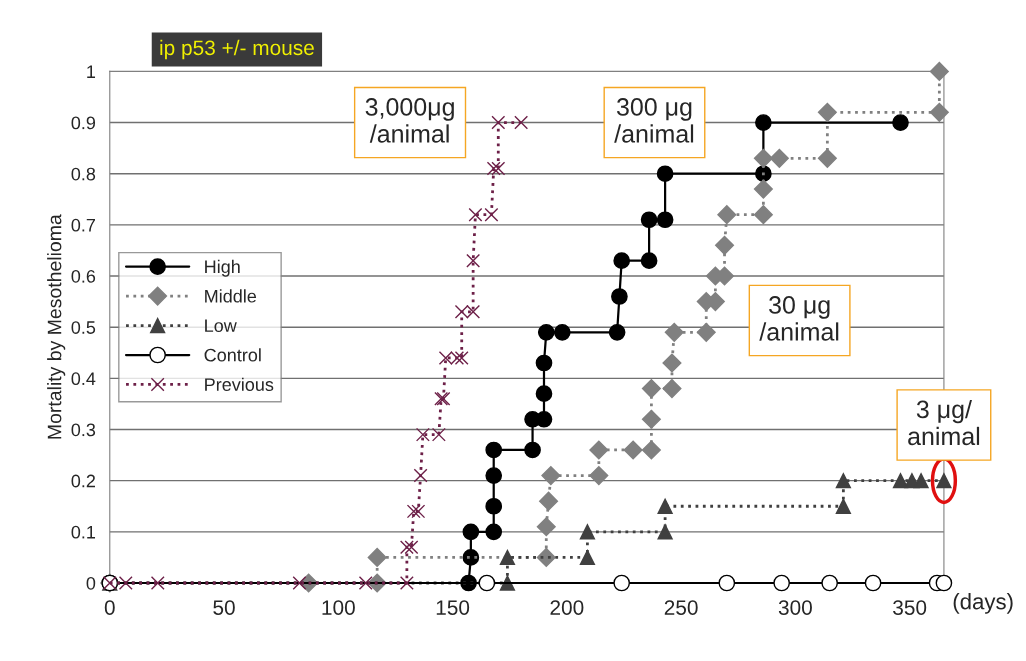 Image resolution: width=1026 pixels, height=661 pixels. What do you see at coordinates (567, 607) in the screenshot?
I see `x-tick-label: 200` at bounding box center [567, 607].